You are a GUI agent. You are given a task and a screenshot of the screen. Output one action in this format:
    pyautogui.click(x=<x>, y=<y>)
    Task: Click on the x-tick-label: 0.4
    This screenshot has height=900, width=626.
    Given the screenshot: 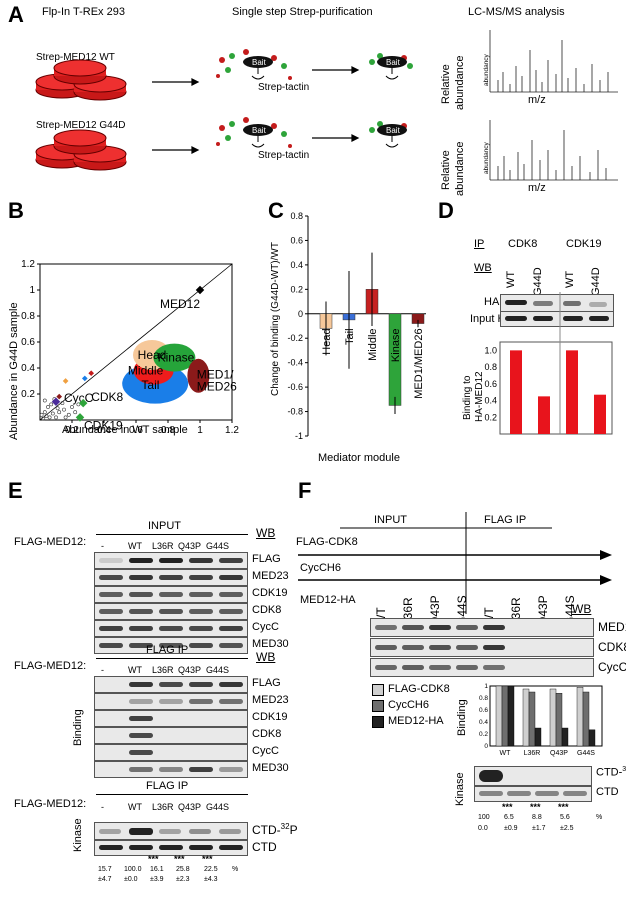 What is the action you would take?
    pyautogui.click(x=104, y=430)
    